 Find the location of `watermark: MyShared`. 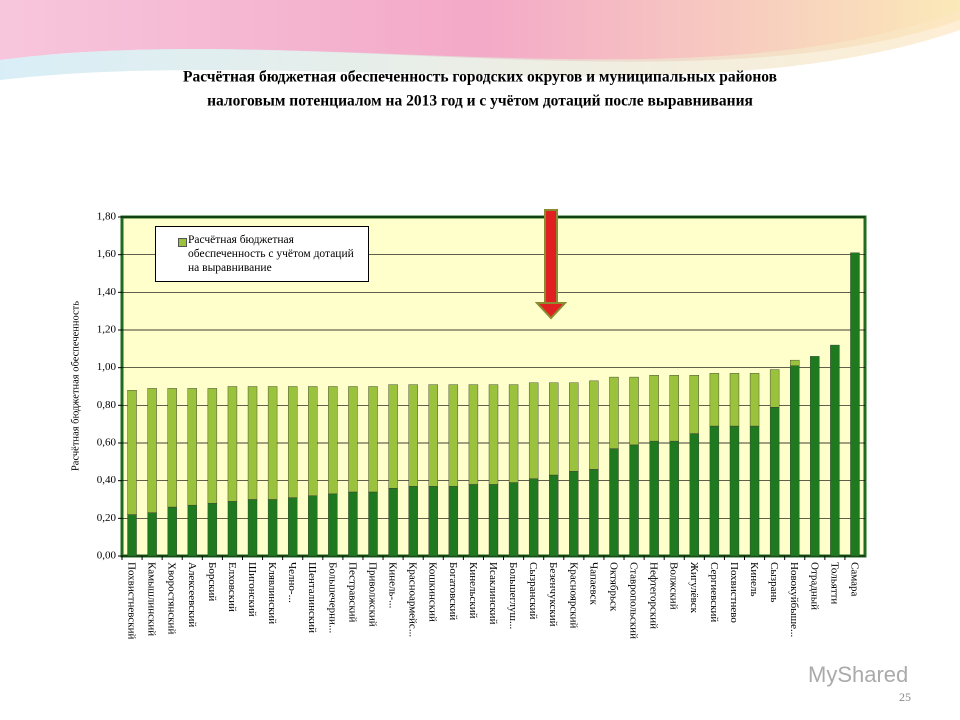

watermark: MyShared is located at coordinates (858, 674).